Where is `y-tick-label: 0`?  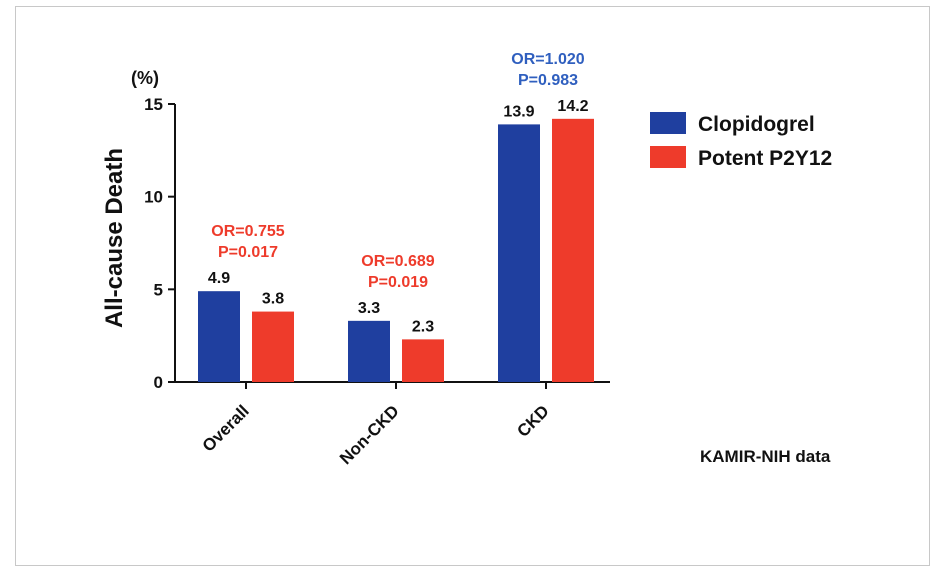 y-tick-label: 0 is located at coordinates (158, 382).